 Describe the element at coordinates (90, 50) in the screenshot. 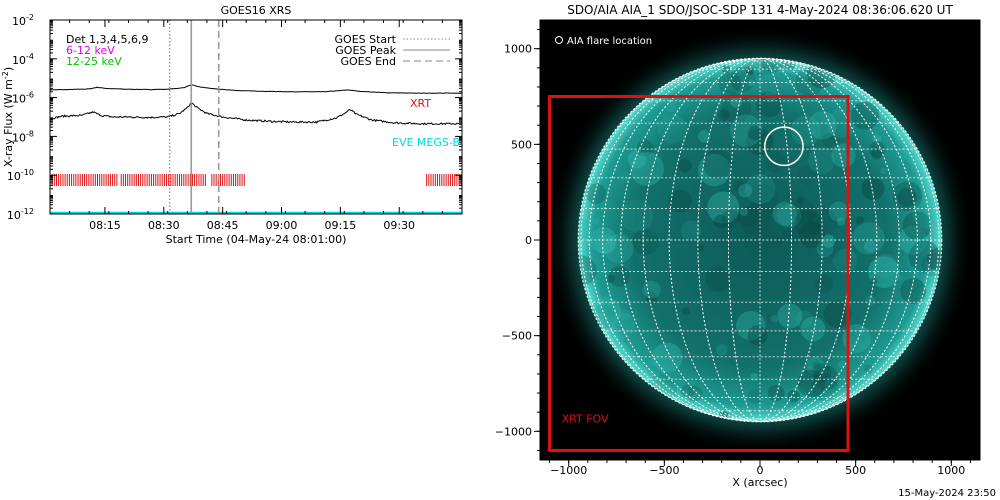

I see `goes-legend-left-entry: 6-12 keV` at that location.